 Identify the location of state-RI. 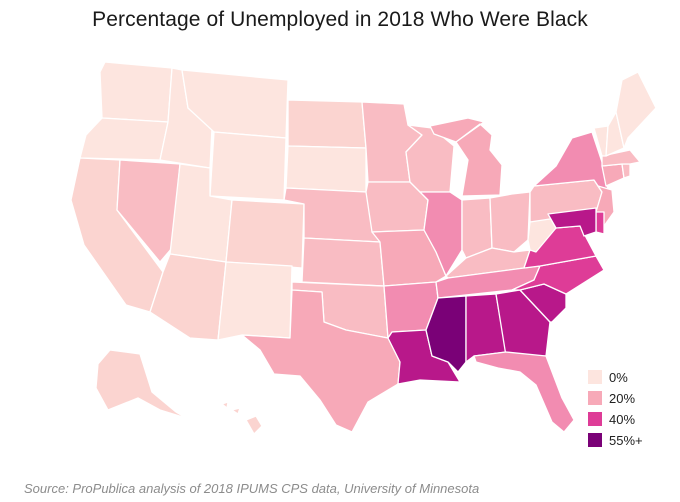
(626, 171).